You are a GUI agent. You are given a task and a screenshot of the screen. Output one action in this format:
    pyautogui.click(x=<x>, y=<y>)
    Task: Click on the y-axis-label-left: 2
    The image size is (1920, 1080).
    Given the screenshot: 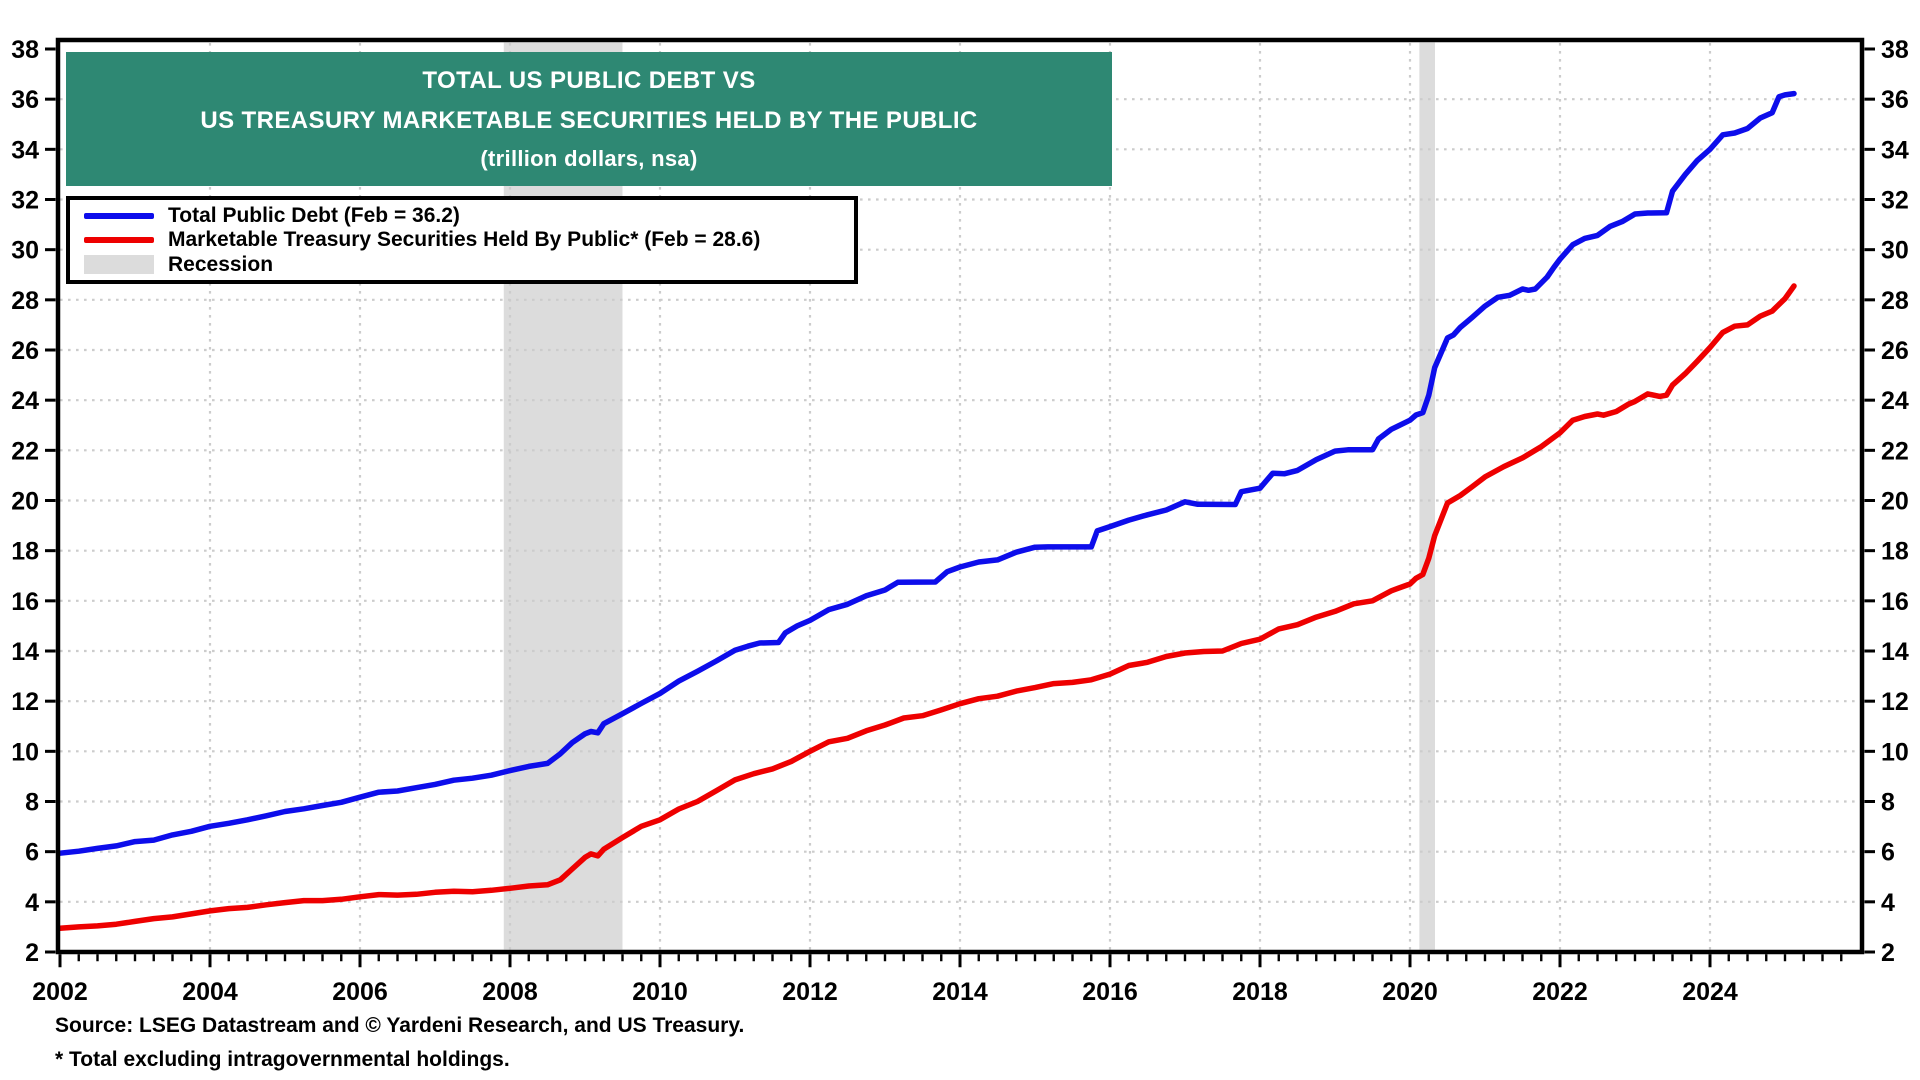 What is the action you would take?
    pyautogui.click(x=32, y=953)
    